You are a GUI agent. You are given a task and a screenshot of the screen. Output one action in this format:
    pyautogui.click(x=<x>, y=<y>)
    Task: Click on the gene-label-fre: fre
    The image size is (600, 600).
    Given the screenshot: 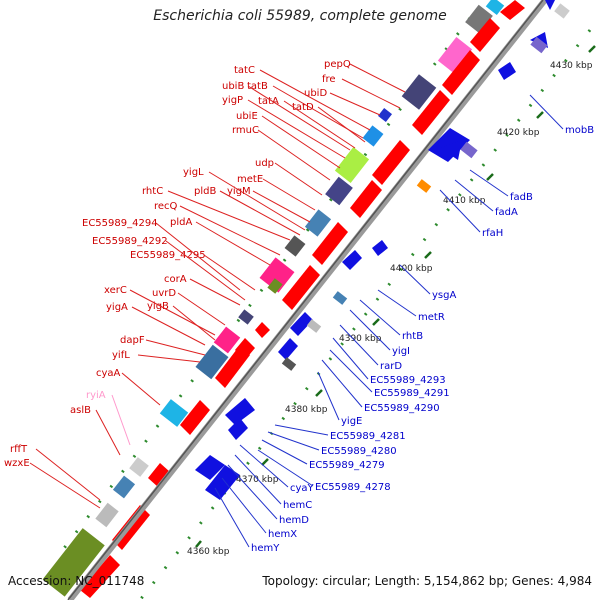 What is the action you would take?
    pyautogui.click(x=329, y=79)
    